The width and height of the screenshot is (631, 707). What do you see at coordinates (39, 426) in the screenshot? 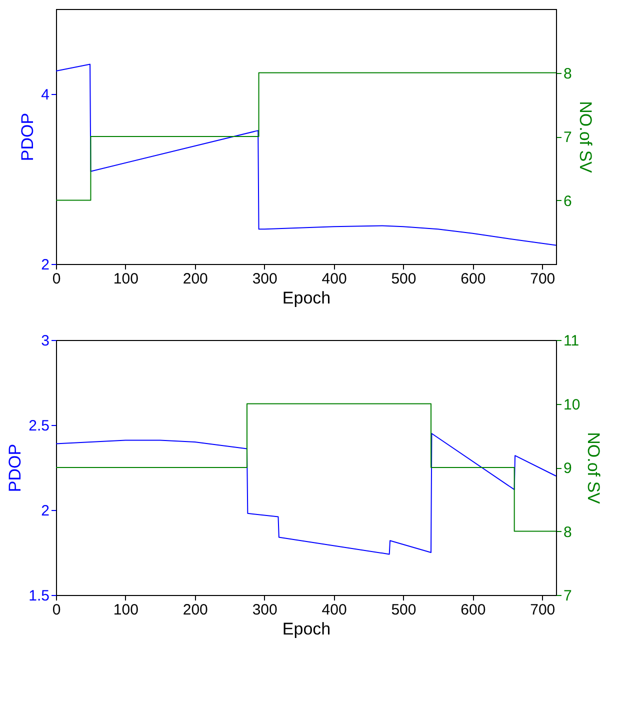
I see `y-tick-label: 2.5` at bounding box center [39, 426].